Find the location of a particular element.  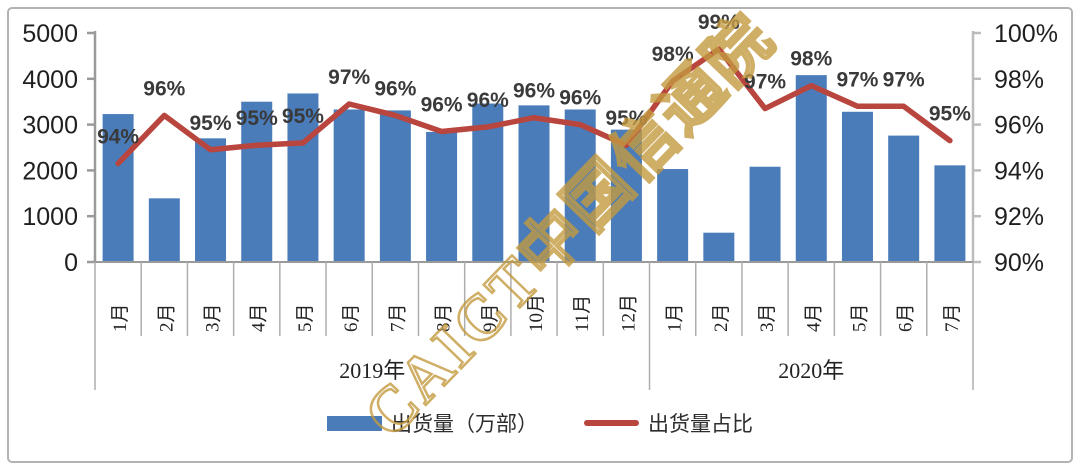

year-label: 2019年 is located at coordinates (372, 370).